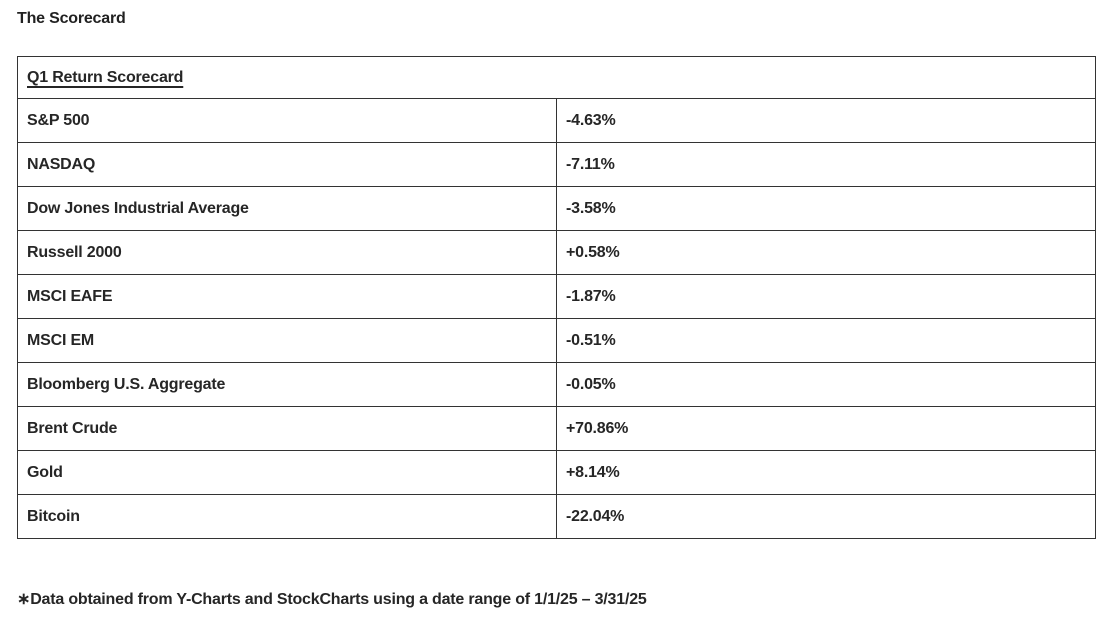  Describe the element at coordinates (826, 428) in the screenshot. I see `row-value: +70.86%` at that location.